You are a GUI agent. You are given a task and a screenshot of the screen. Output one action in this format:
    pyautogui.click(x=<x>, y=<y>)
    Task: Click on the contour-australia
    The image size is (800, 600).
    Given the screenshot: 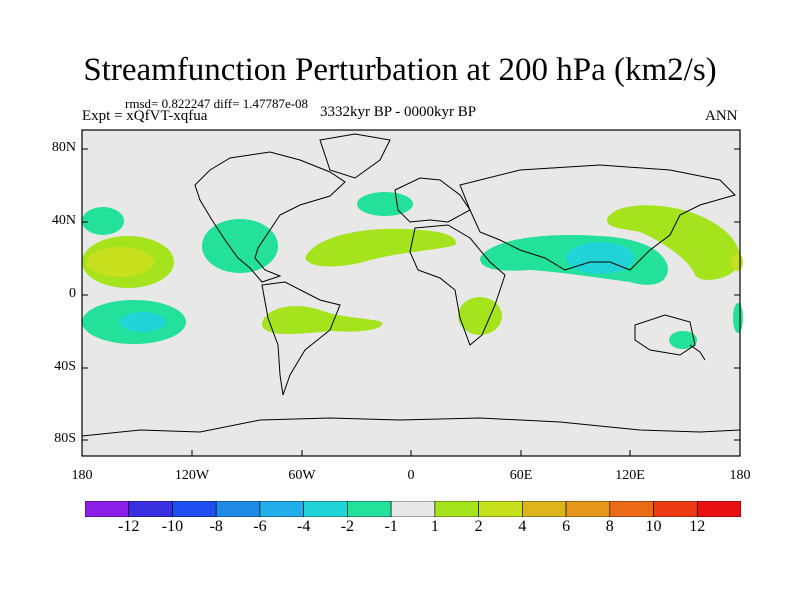 What is the action you would take?
    pyautogui.click(x=683, y=340)
    